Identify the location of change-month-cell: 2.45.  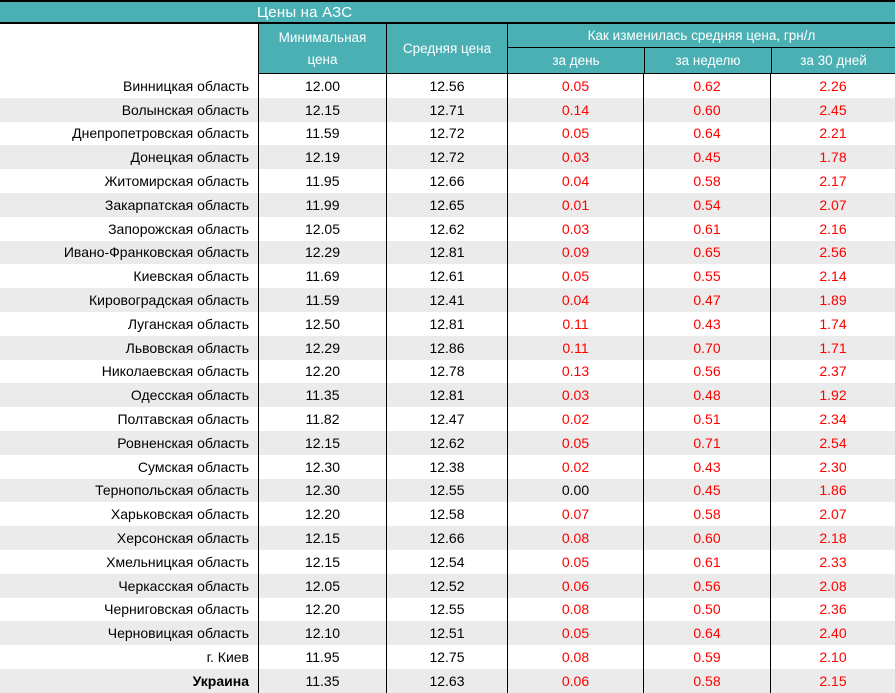
(832, 109).